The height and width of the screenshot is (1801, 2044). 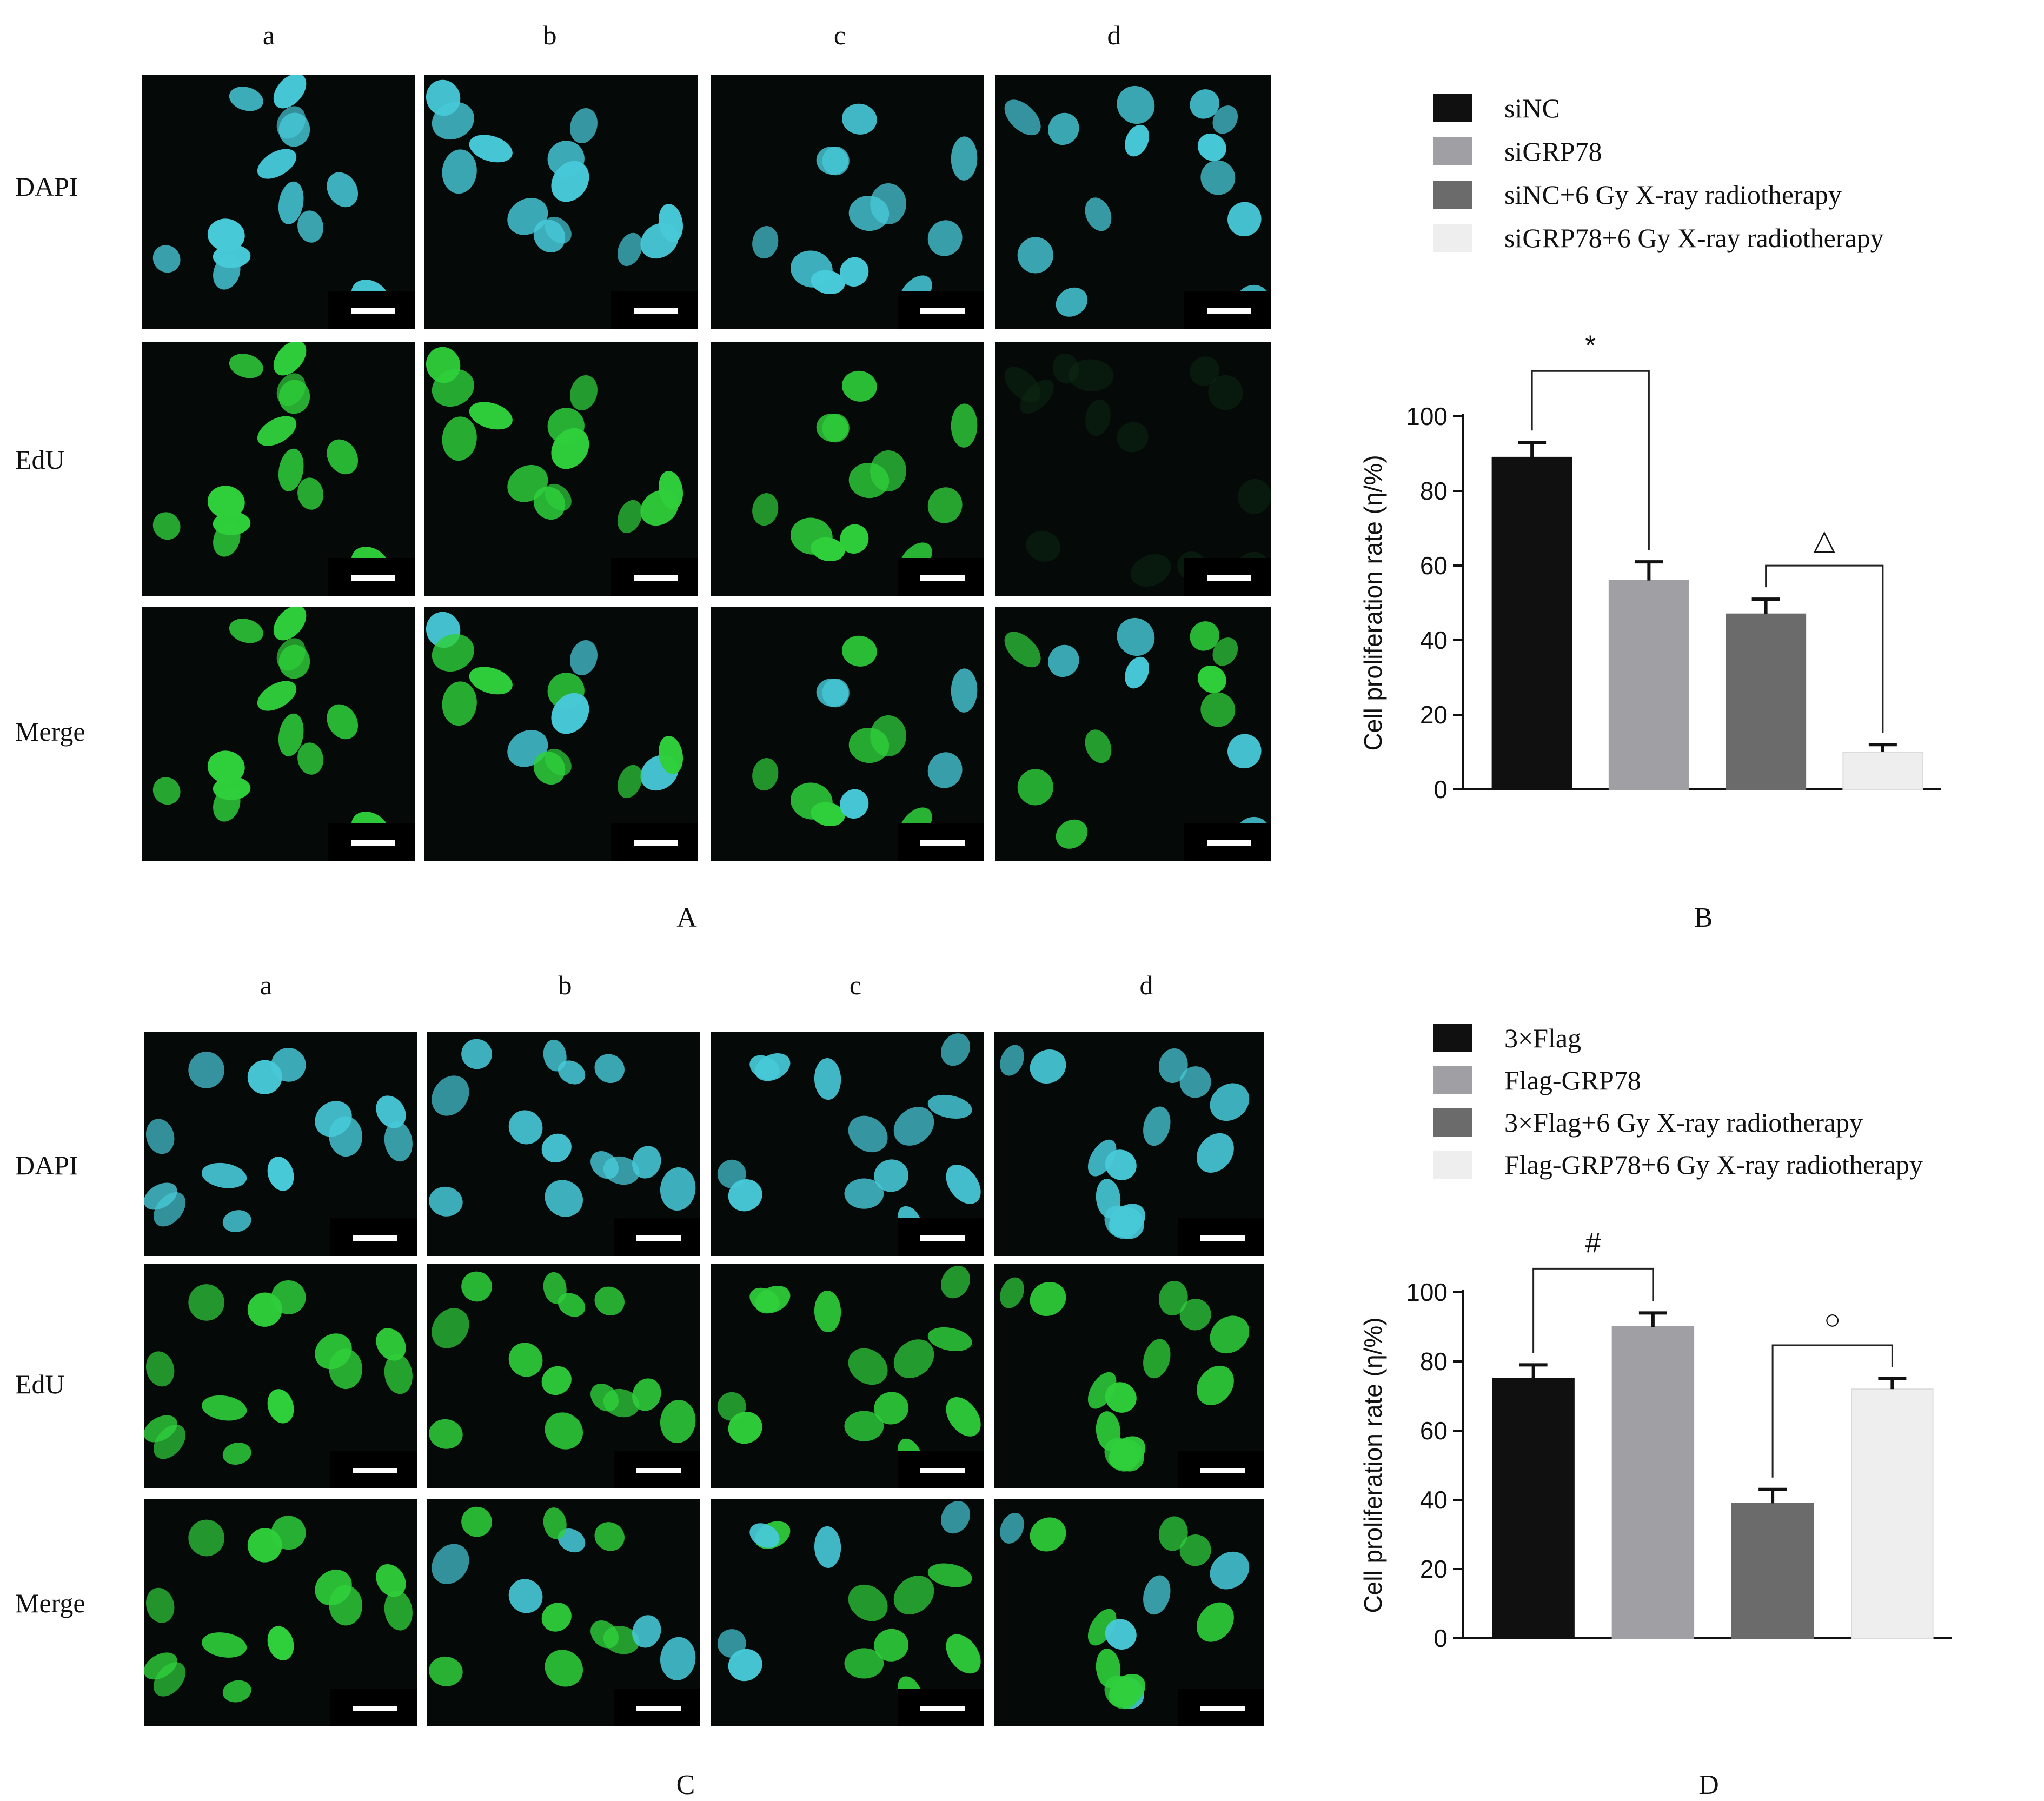 What do you see at coordinates (40, 1384) in the screenshot?
I see `panel-c-row-label-edu: EdU` at bounding box center [40, 1384].